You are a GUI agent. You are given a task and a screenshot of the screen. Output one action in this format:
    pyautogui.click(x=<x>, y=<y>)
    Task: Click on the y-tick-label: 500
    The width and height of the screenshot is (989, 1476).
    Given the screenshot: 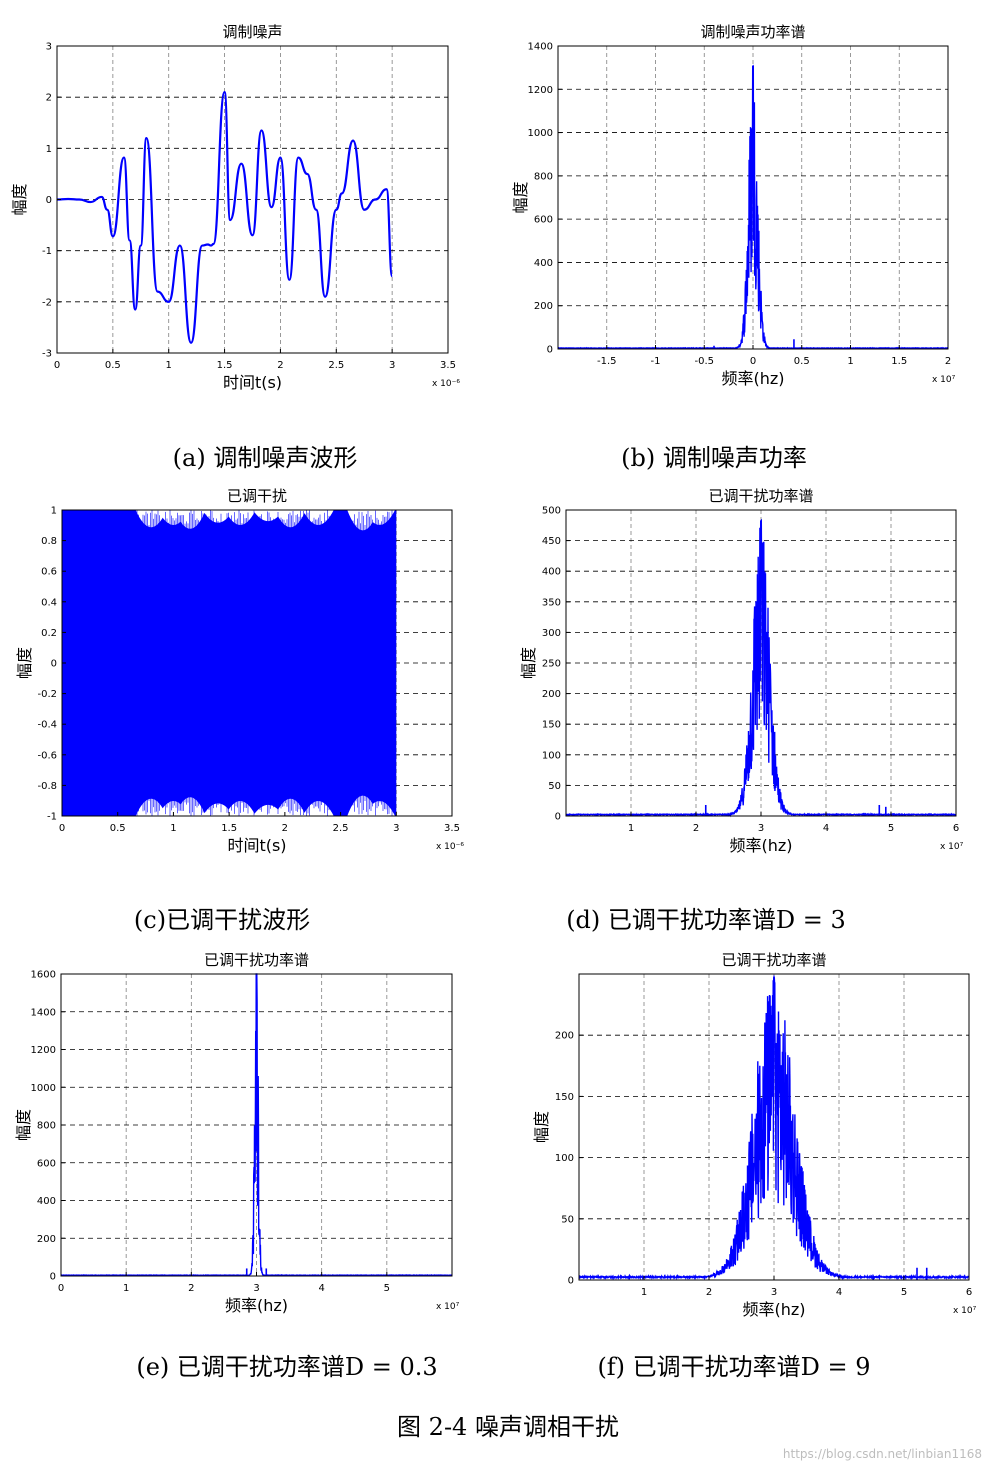 What is the action you would take?
    pyautogui.click(x=551, y=511)
    